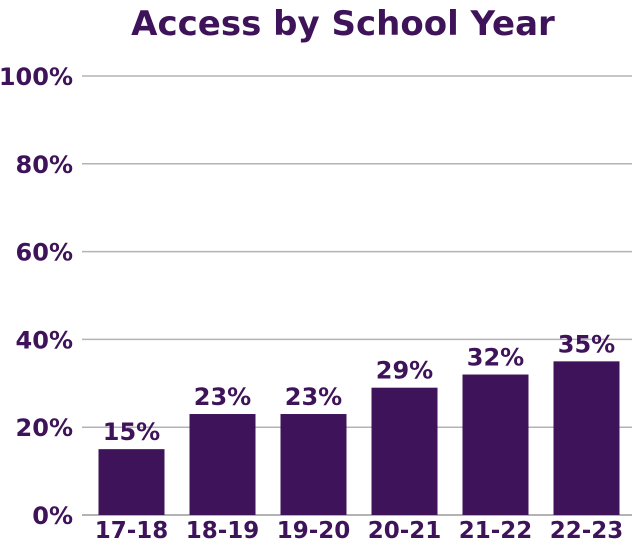  What do you see at coordinates (586, 344) in the screenshot?
I see `data-label: 35%` at bounding box center [586, 344].